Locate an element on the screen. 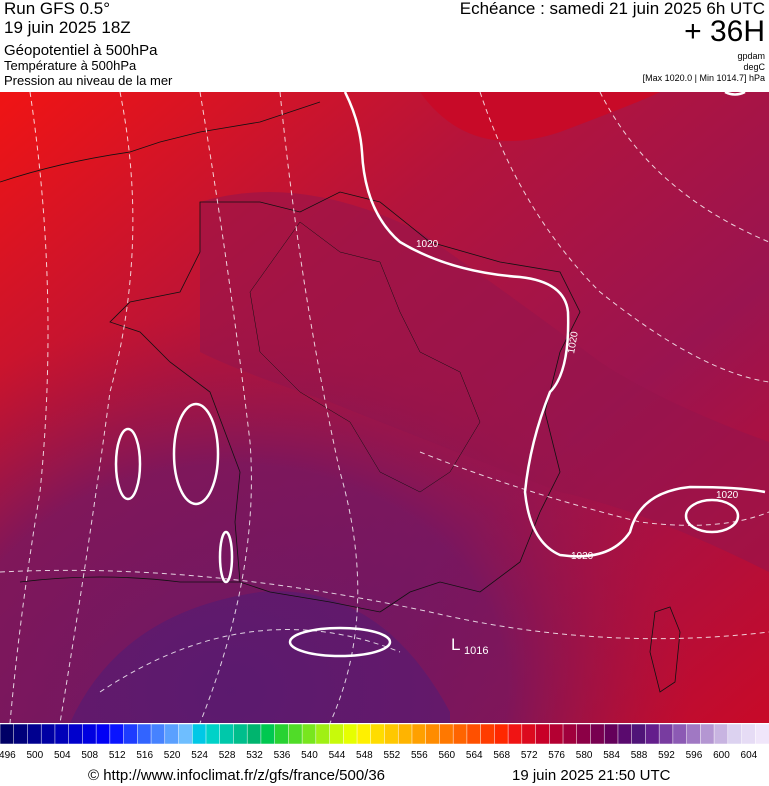 Image resolution: width=769 pixels, height=786 pixels. run-date: 19 juin 2025 18Z is located at coordinates (67, 27).